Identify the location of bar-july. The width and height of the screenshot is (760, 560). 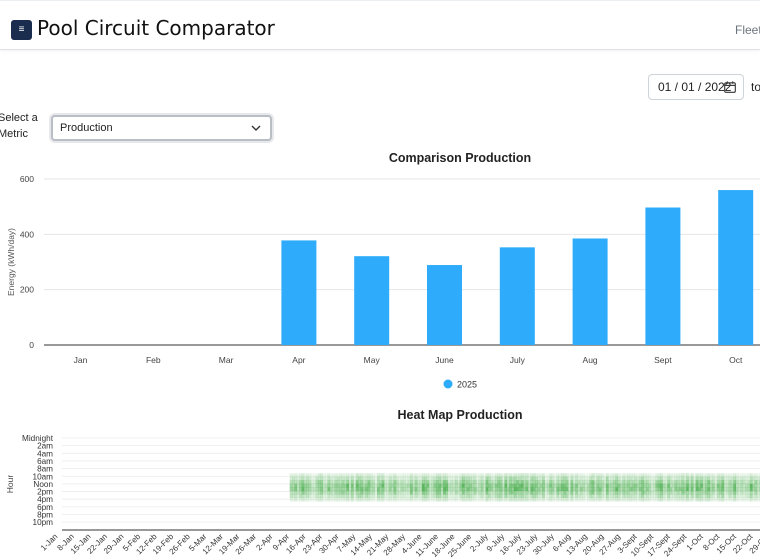
(517, 296).